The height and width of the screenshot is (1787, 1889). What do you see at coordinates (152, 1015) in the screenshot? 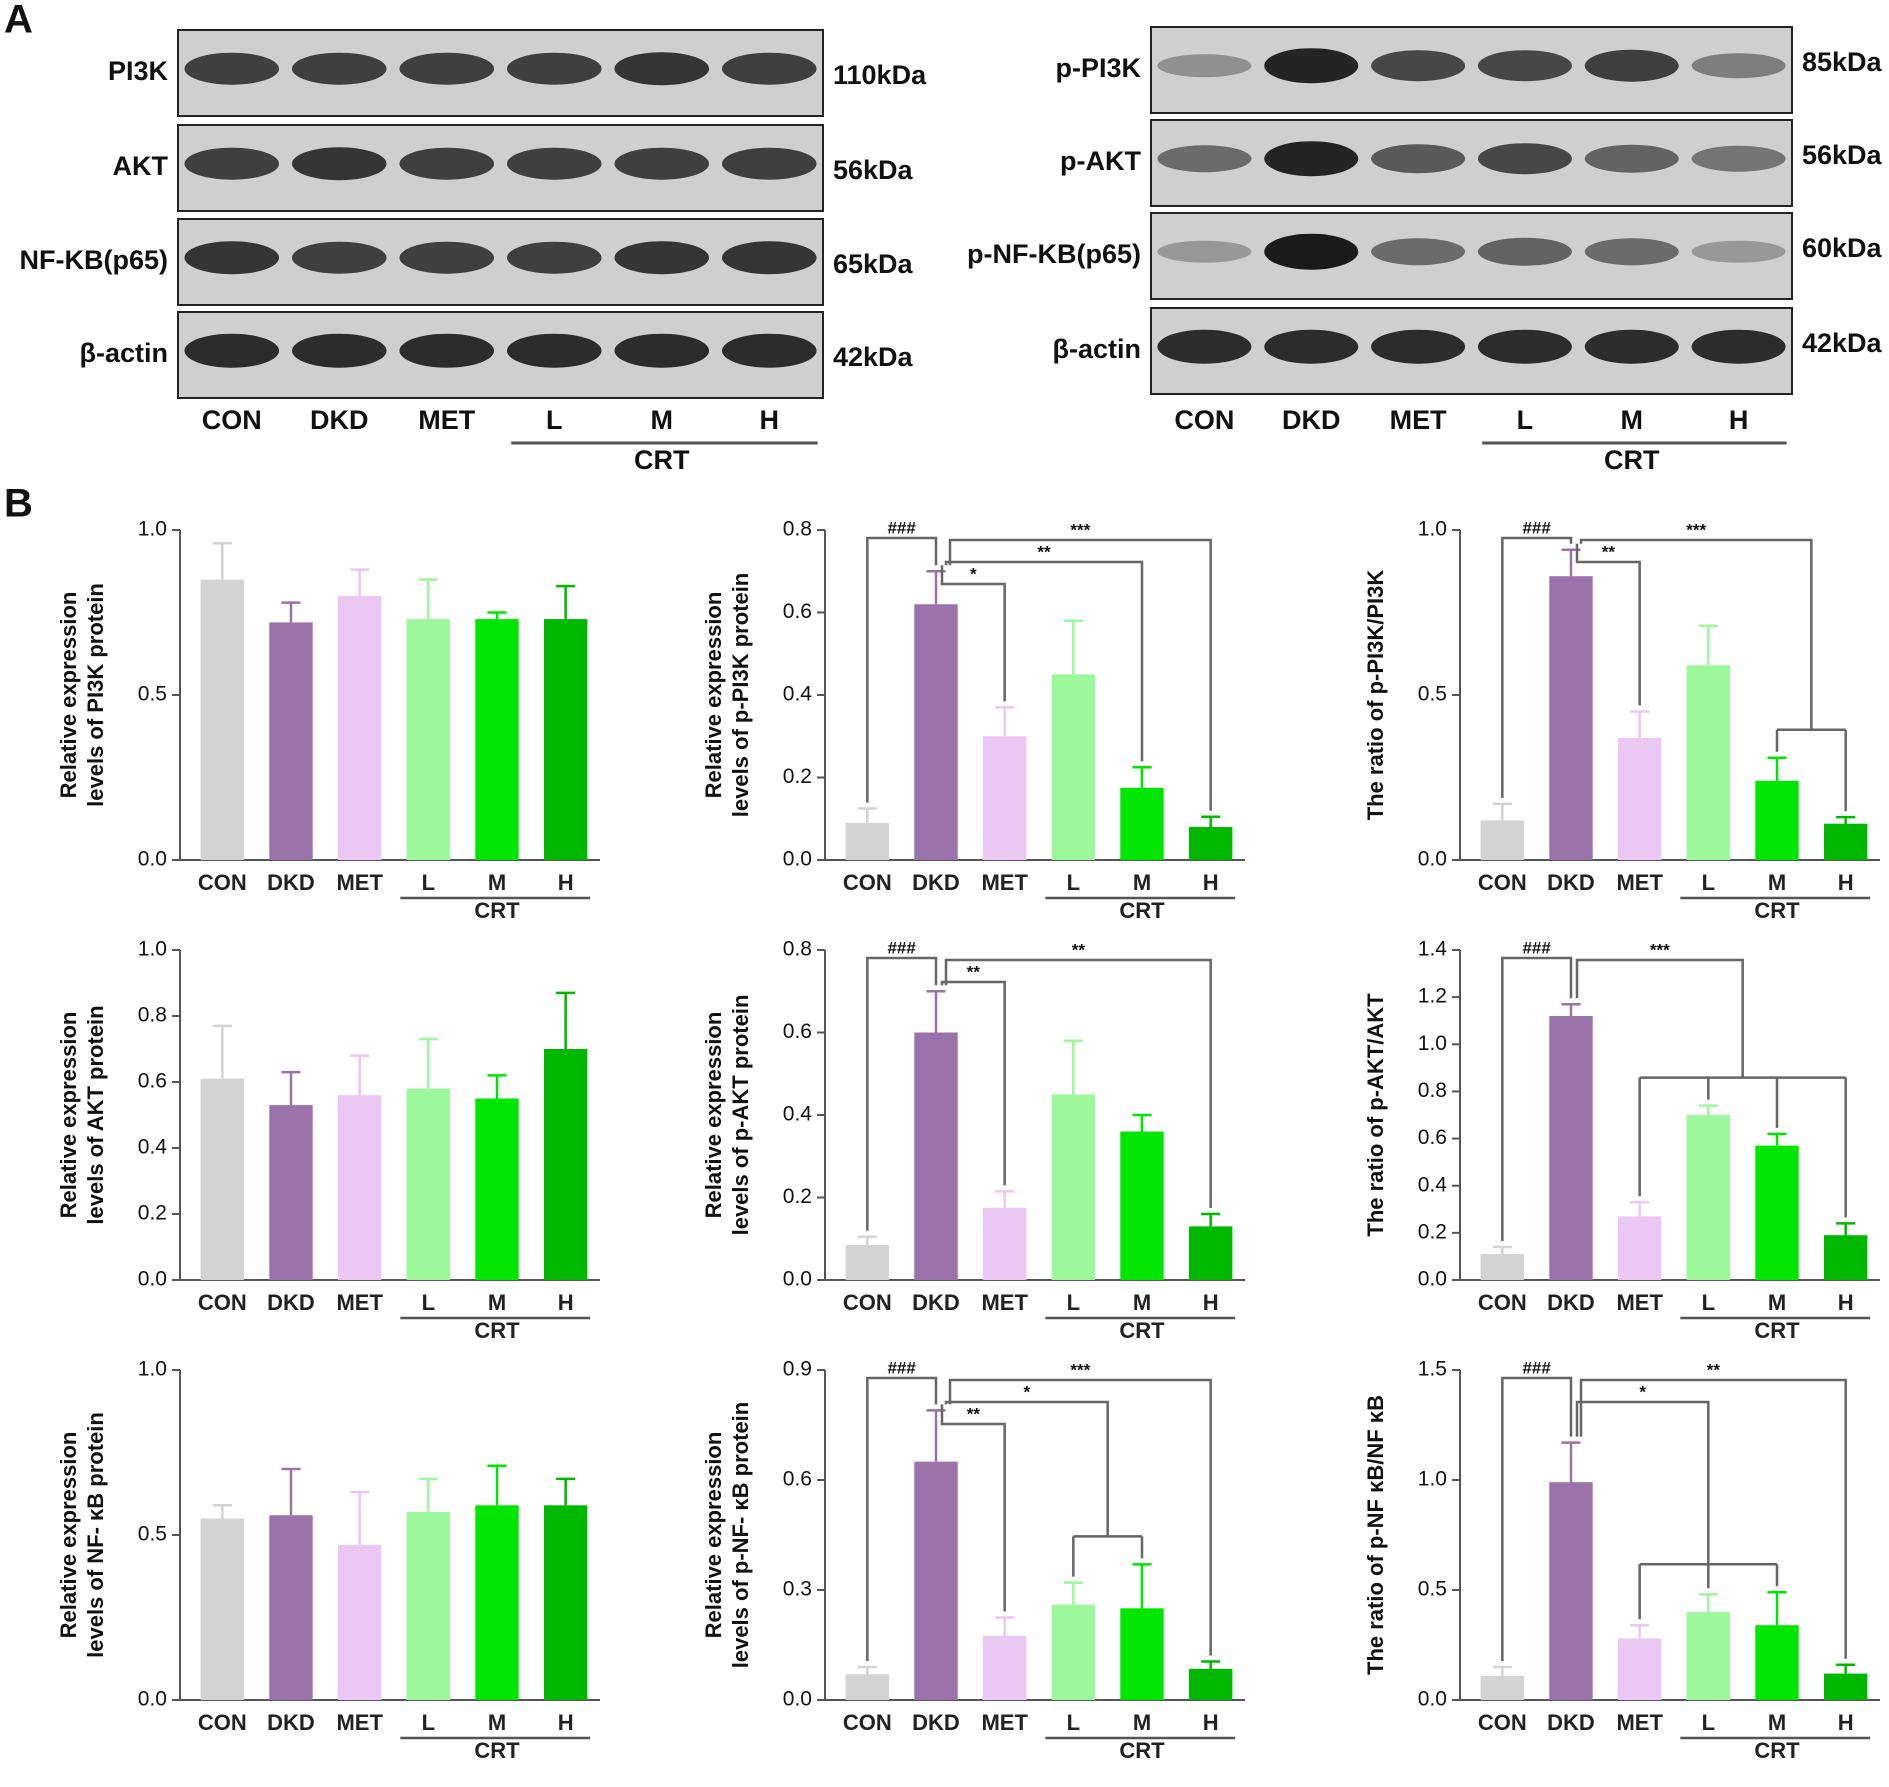
I see `y-tick-label: 0.8` at bounding box center [152, 1015].